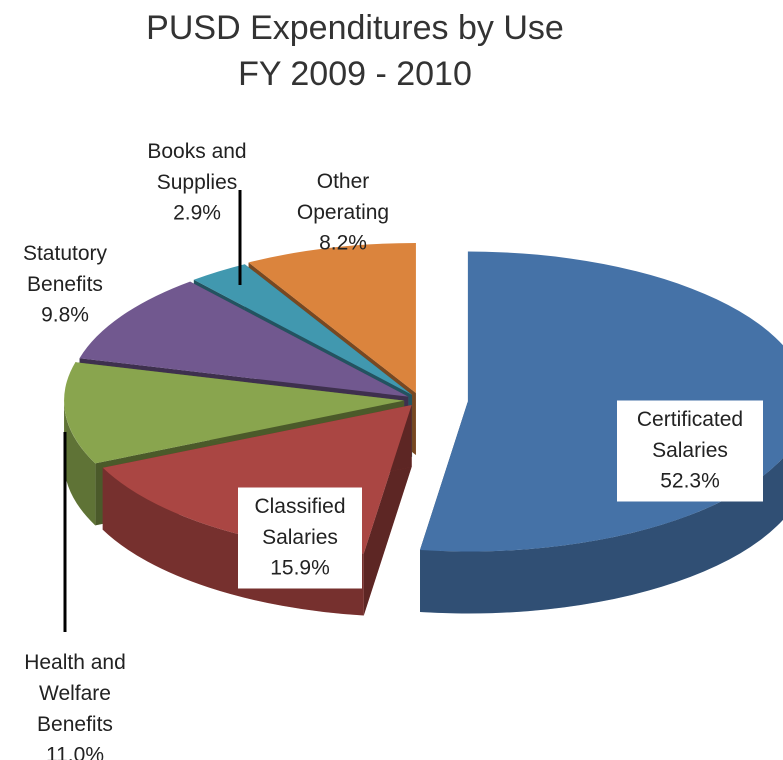  What do you see at coordinates (355, 28) in the screenshot?
I see `chart-title: PUSD Expenditures by Use` at bounding box center [355, 28].